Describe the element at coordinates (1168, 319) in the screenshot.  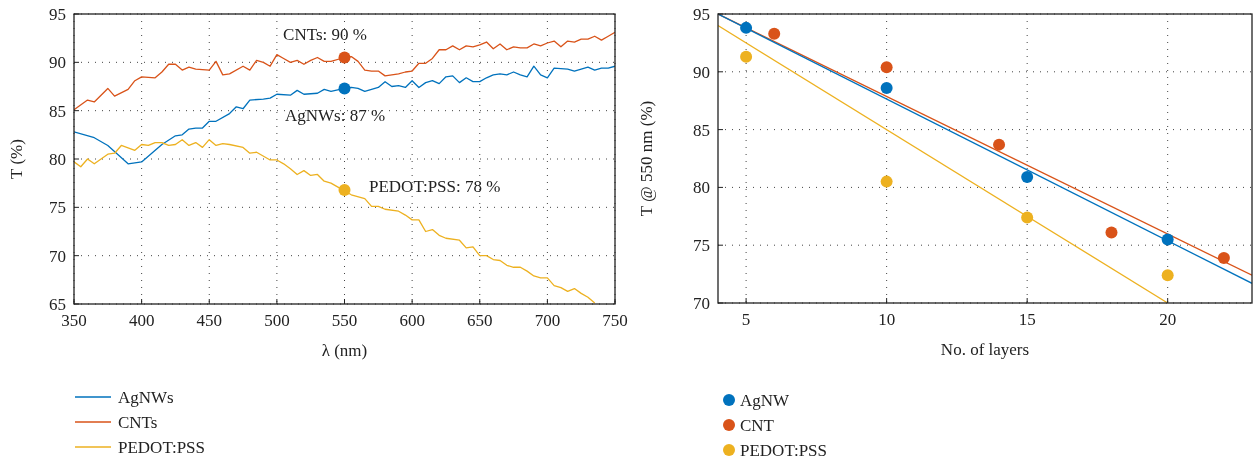
I see `x-tick-label: 20` at that location.